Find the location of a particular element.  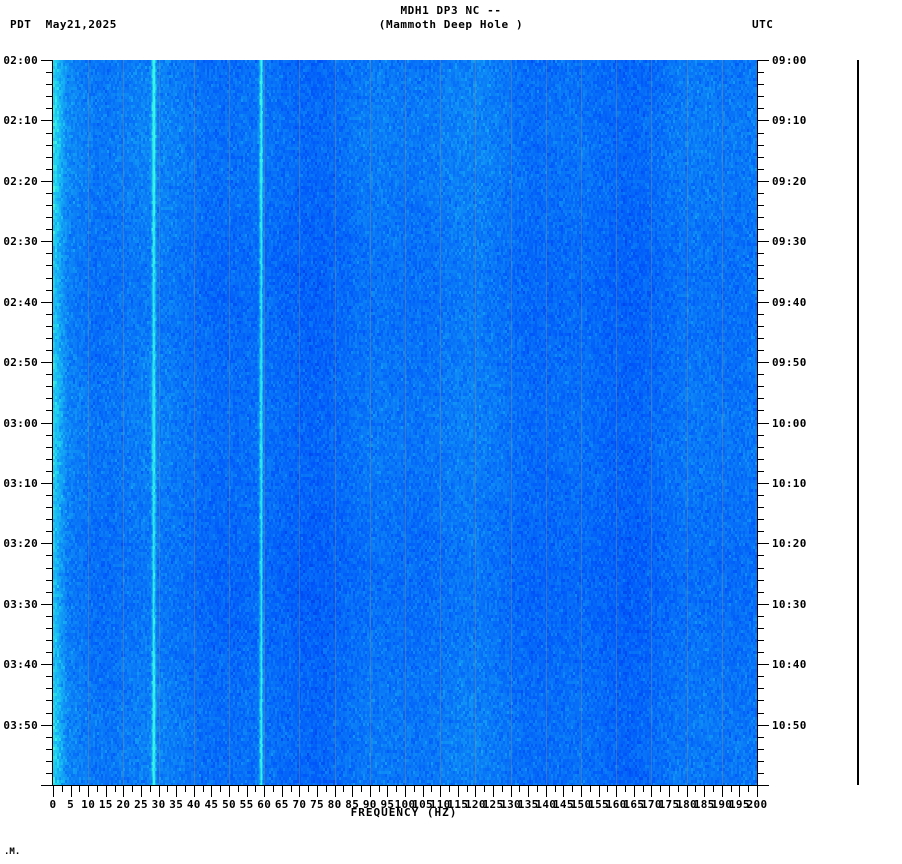

time-label-local: 02:10 is located at coordinates (20, 120).